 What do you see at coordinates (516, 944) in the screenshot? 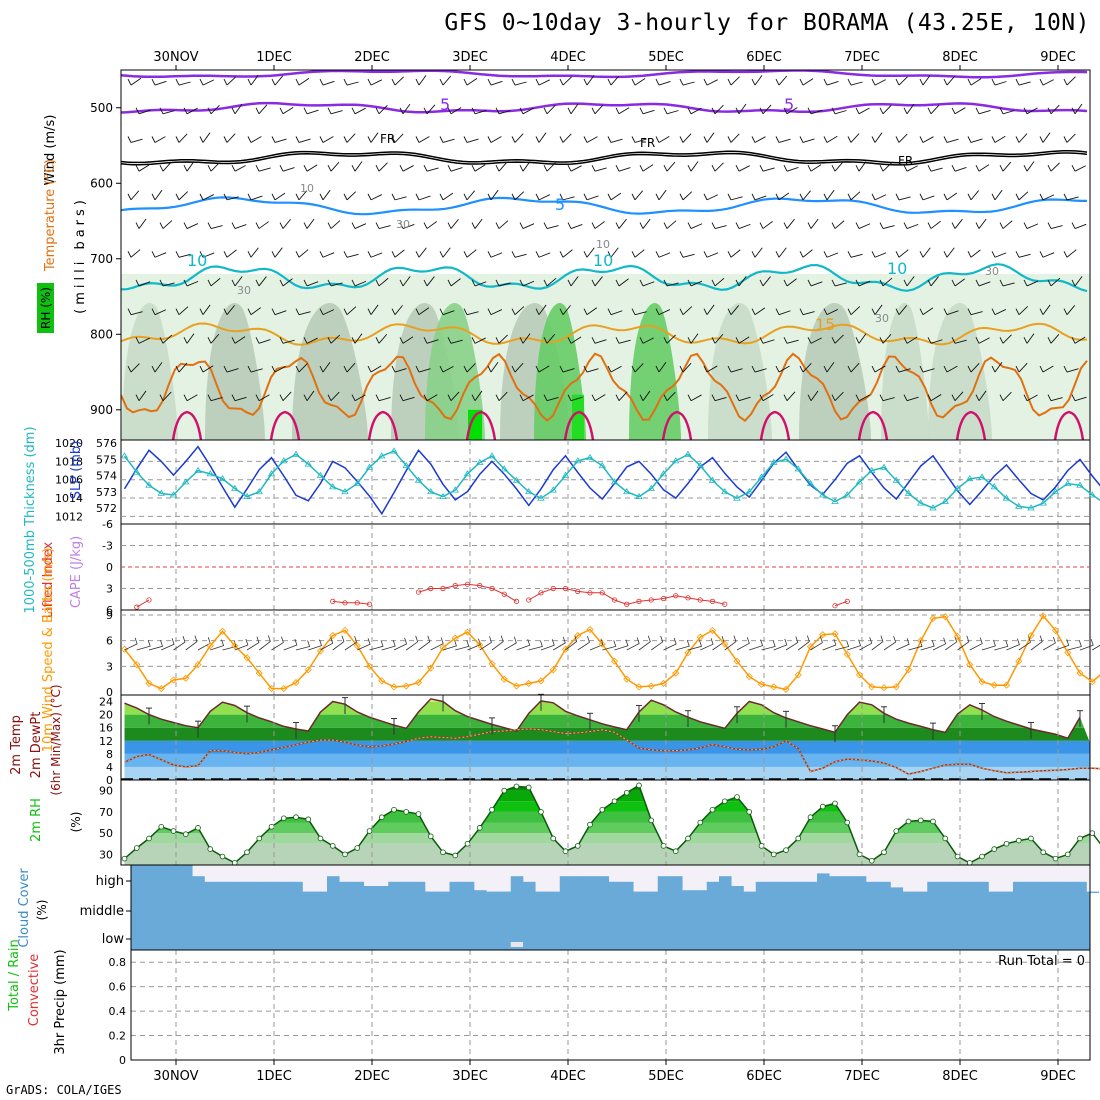
I see `cloud-low-gap` at bounding box center [516, 944].